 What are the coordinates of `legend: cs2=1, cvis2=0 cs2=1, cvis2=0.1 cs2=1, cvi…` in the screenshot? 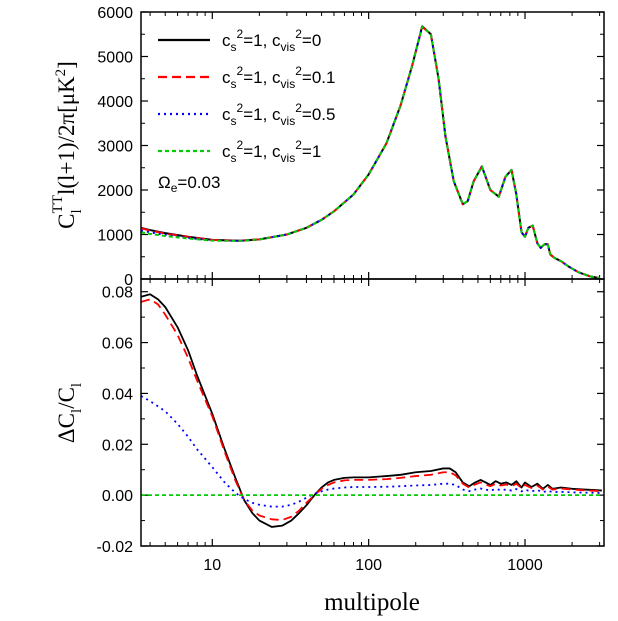 It's located at (246, 96).